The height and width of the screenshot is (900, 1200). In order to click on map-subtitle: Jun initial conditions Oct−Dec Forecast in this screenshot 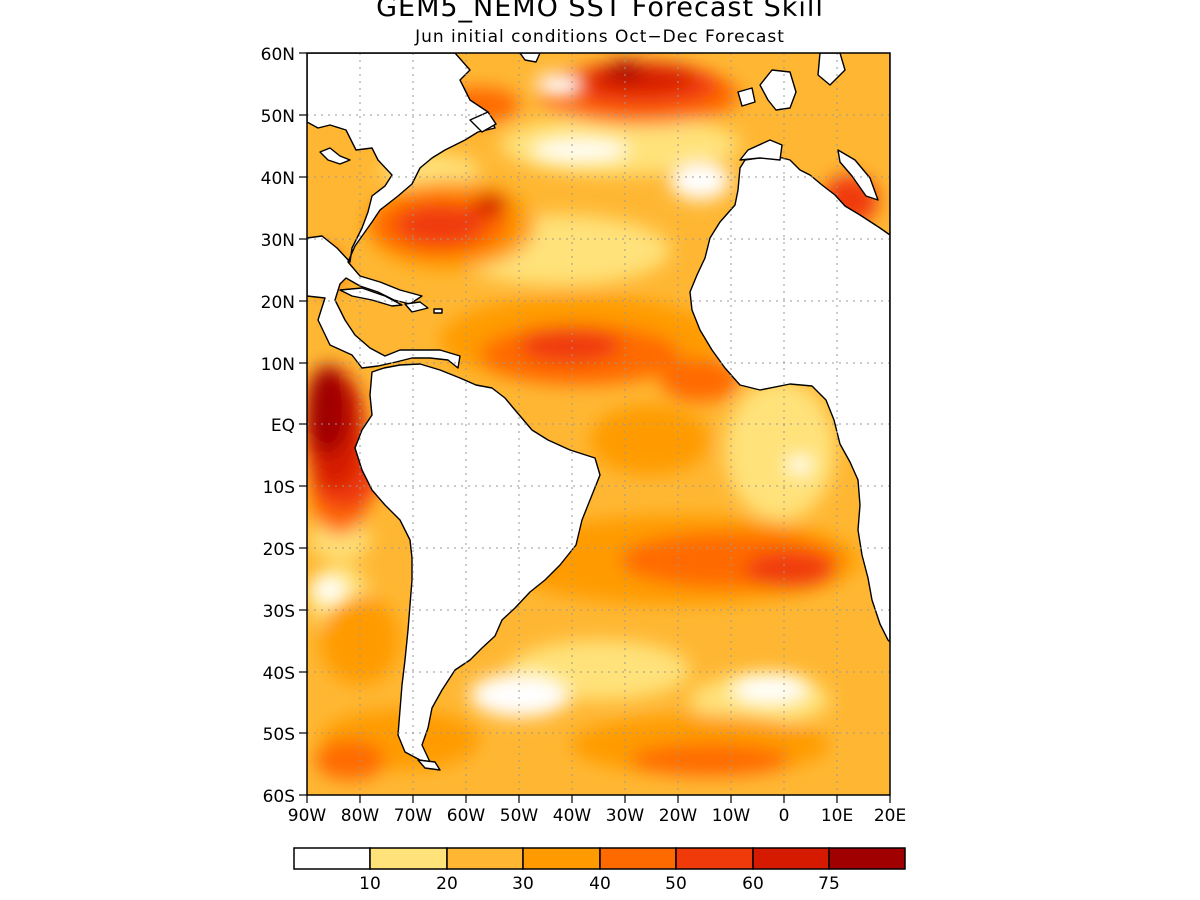, I will do `click(600, 37)`.